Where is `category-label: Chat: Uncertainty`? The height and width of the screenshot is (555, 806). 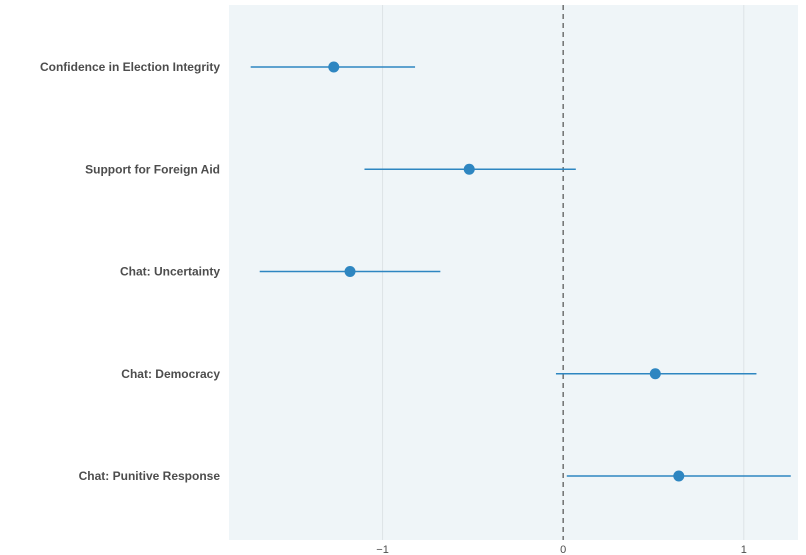 category-label: Chat: Uncertainty is located at coordinates (170, 272).